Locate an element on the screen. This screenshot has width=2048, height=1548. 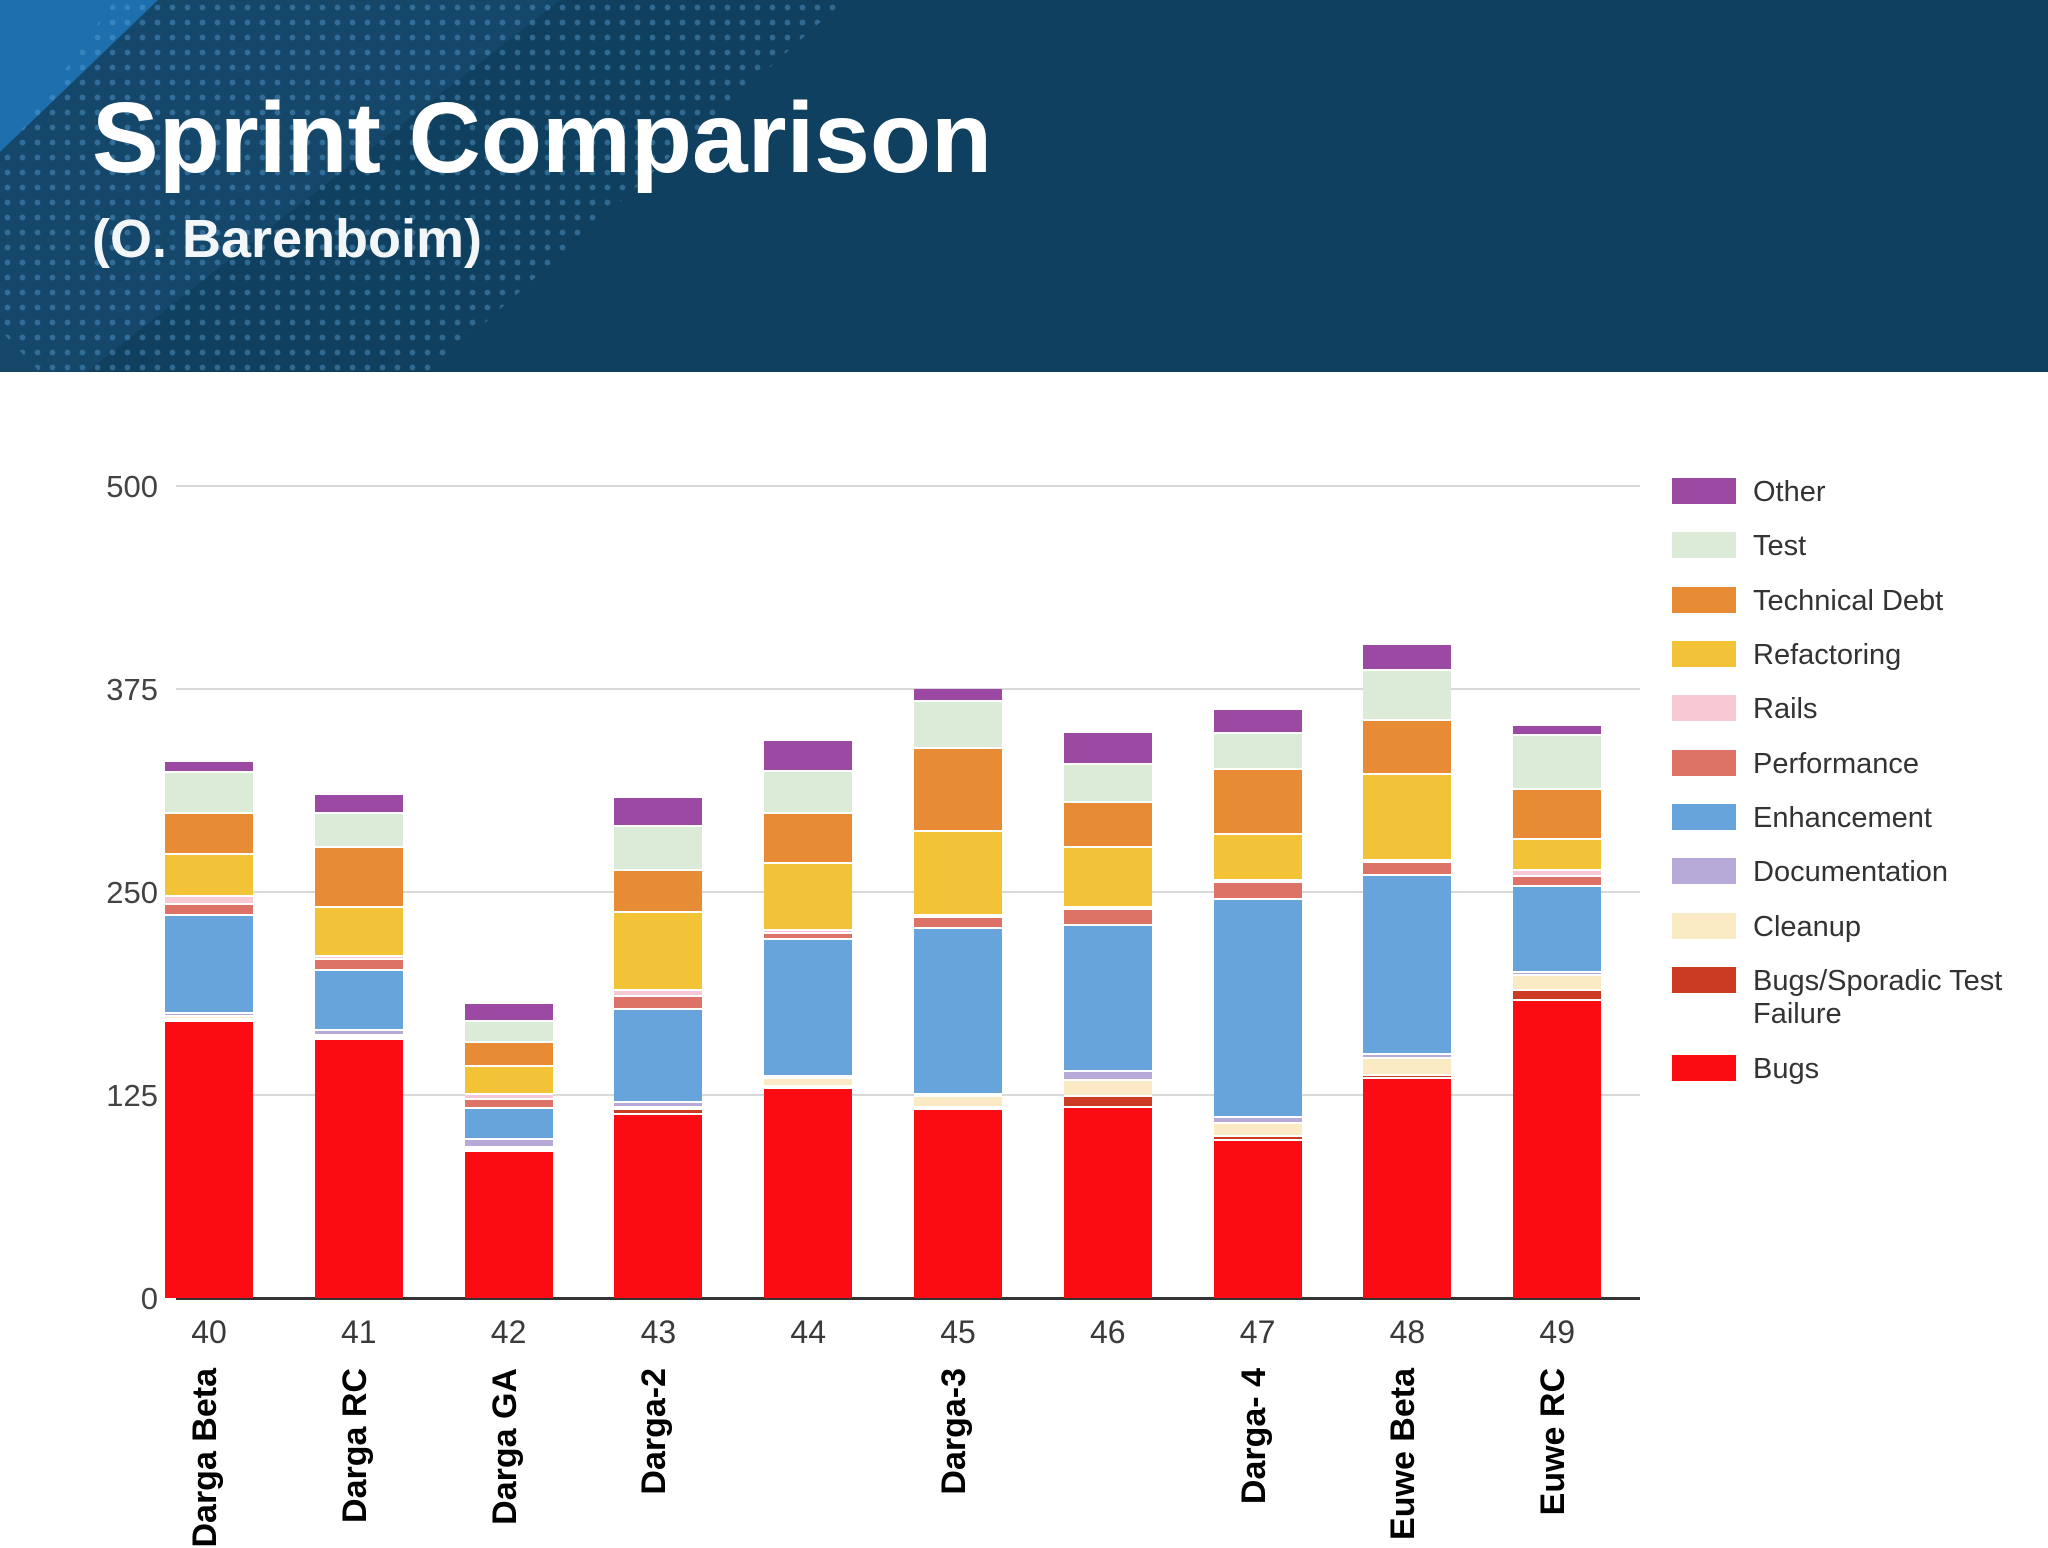
x-axis-category-label: 44 is located at coordinates (808, 1332).